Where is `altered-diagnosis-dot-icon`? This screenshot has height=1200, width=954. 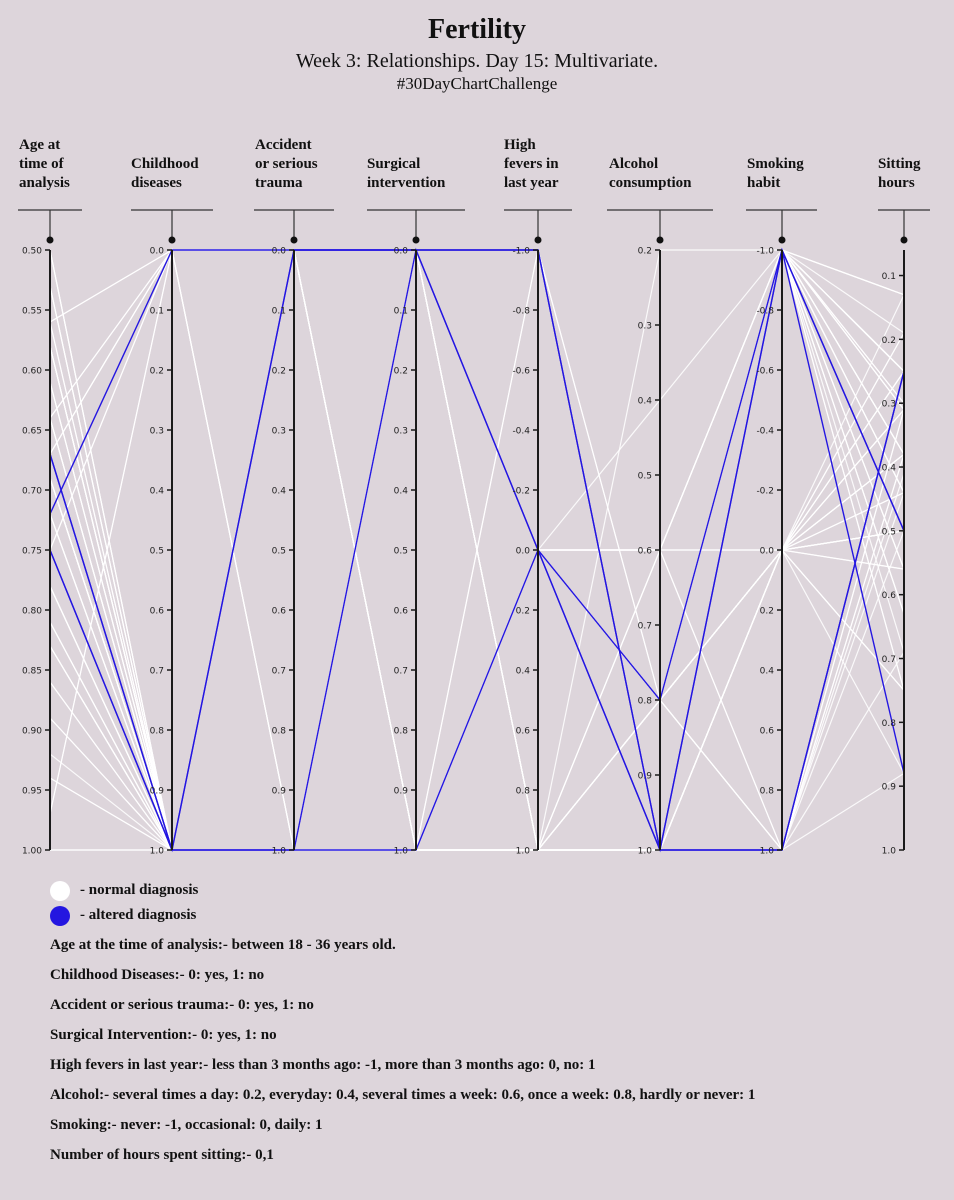
altered-diagnosis-dot-icon is located at coordinates (60, 915).